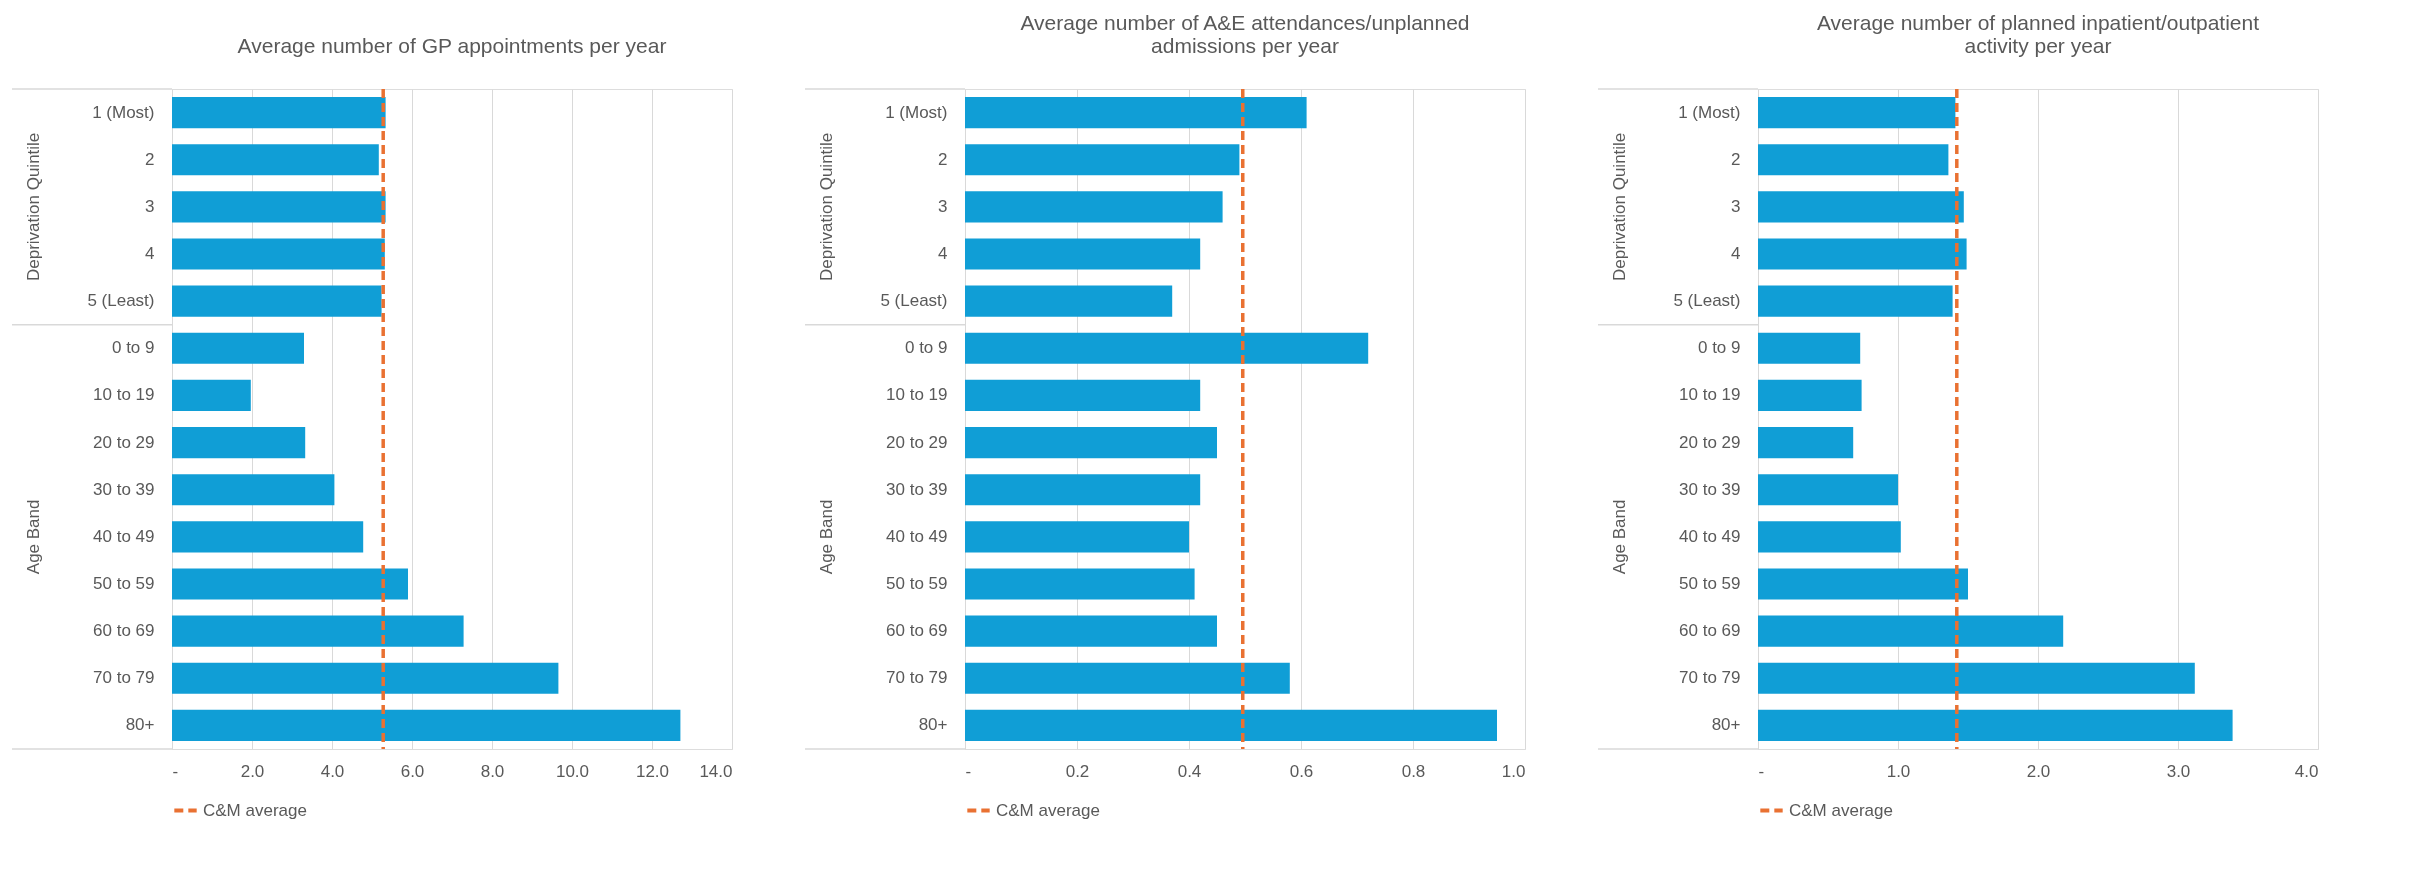  I want to click on chart-title: Average number of planned inpatient/outpatient activity per year, so click(2038, 34).